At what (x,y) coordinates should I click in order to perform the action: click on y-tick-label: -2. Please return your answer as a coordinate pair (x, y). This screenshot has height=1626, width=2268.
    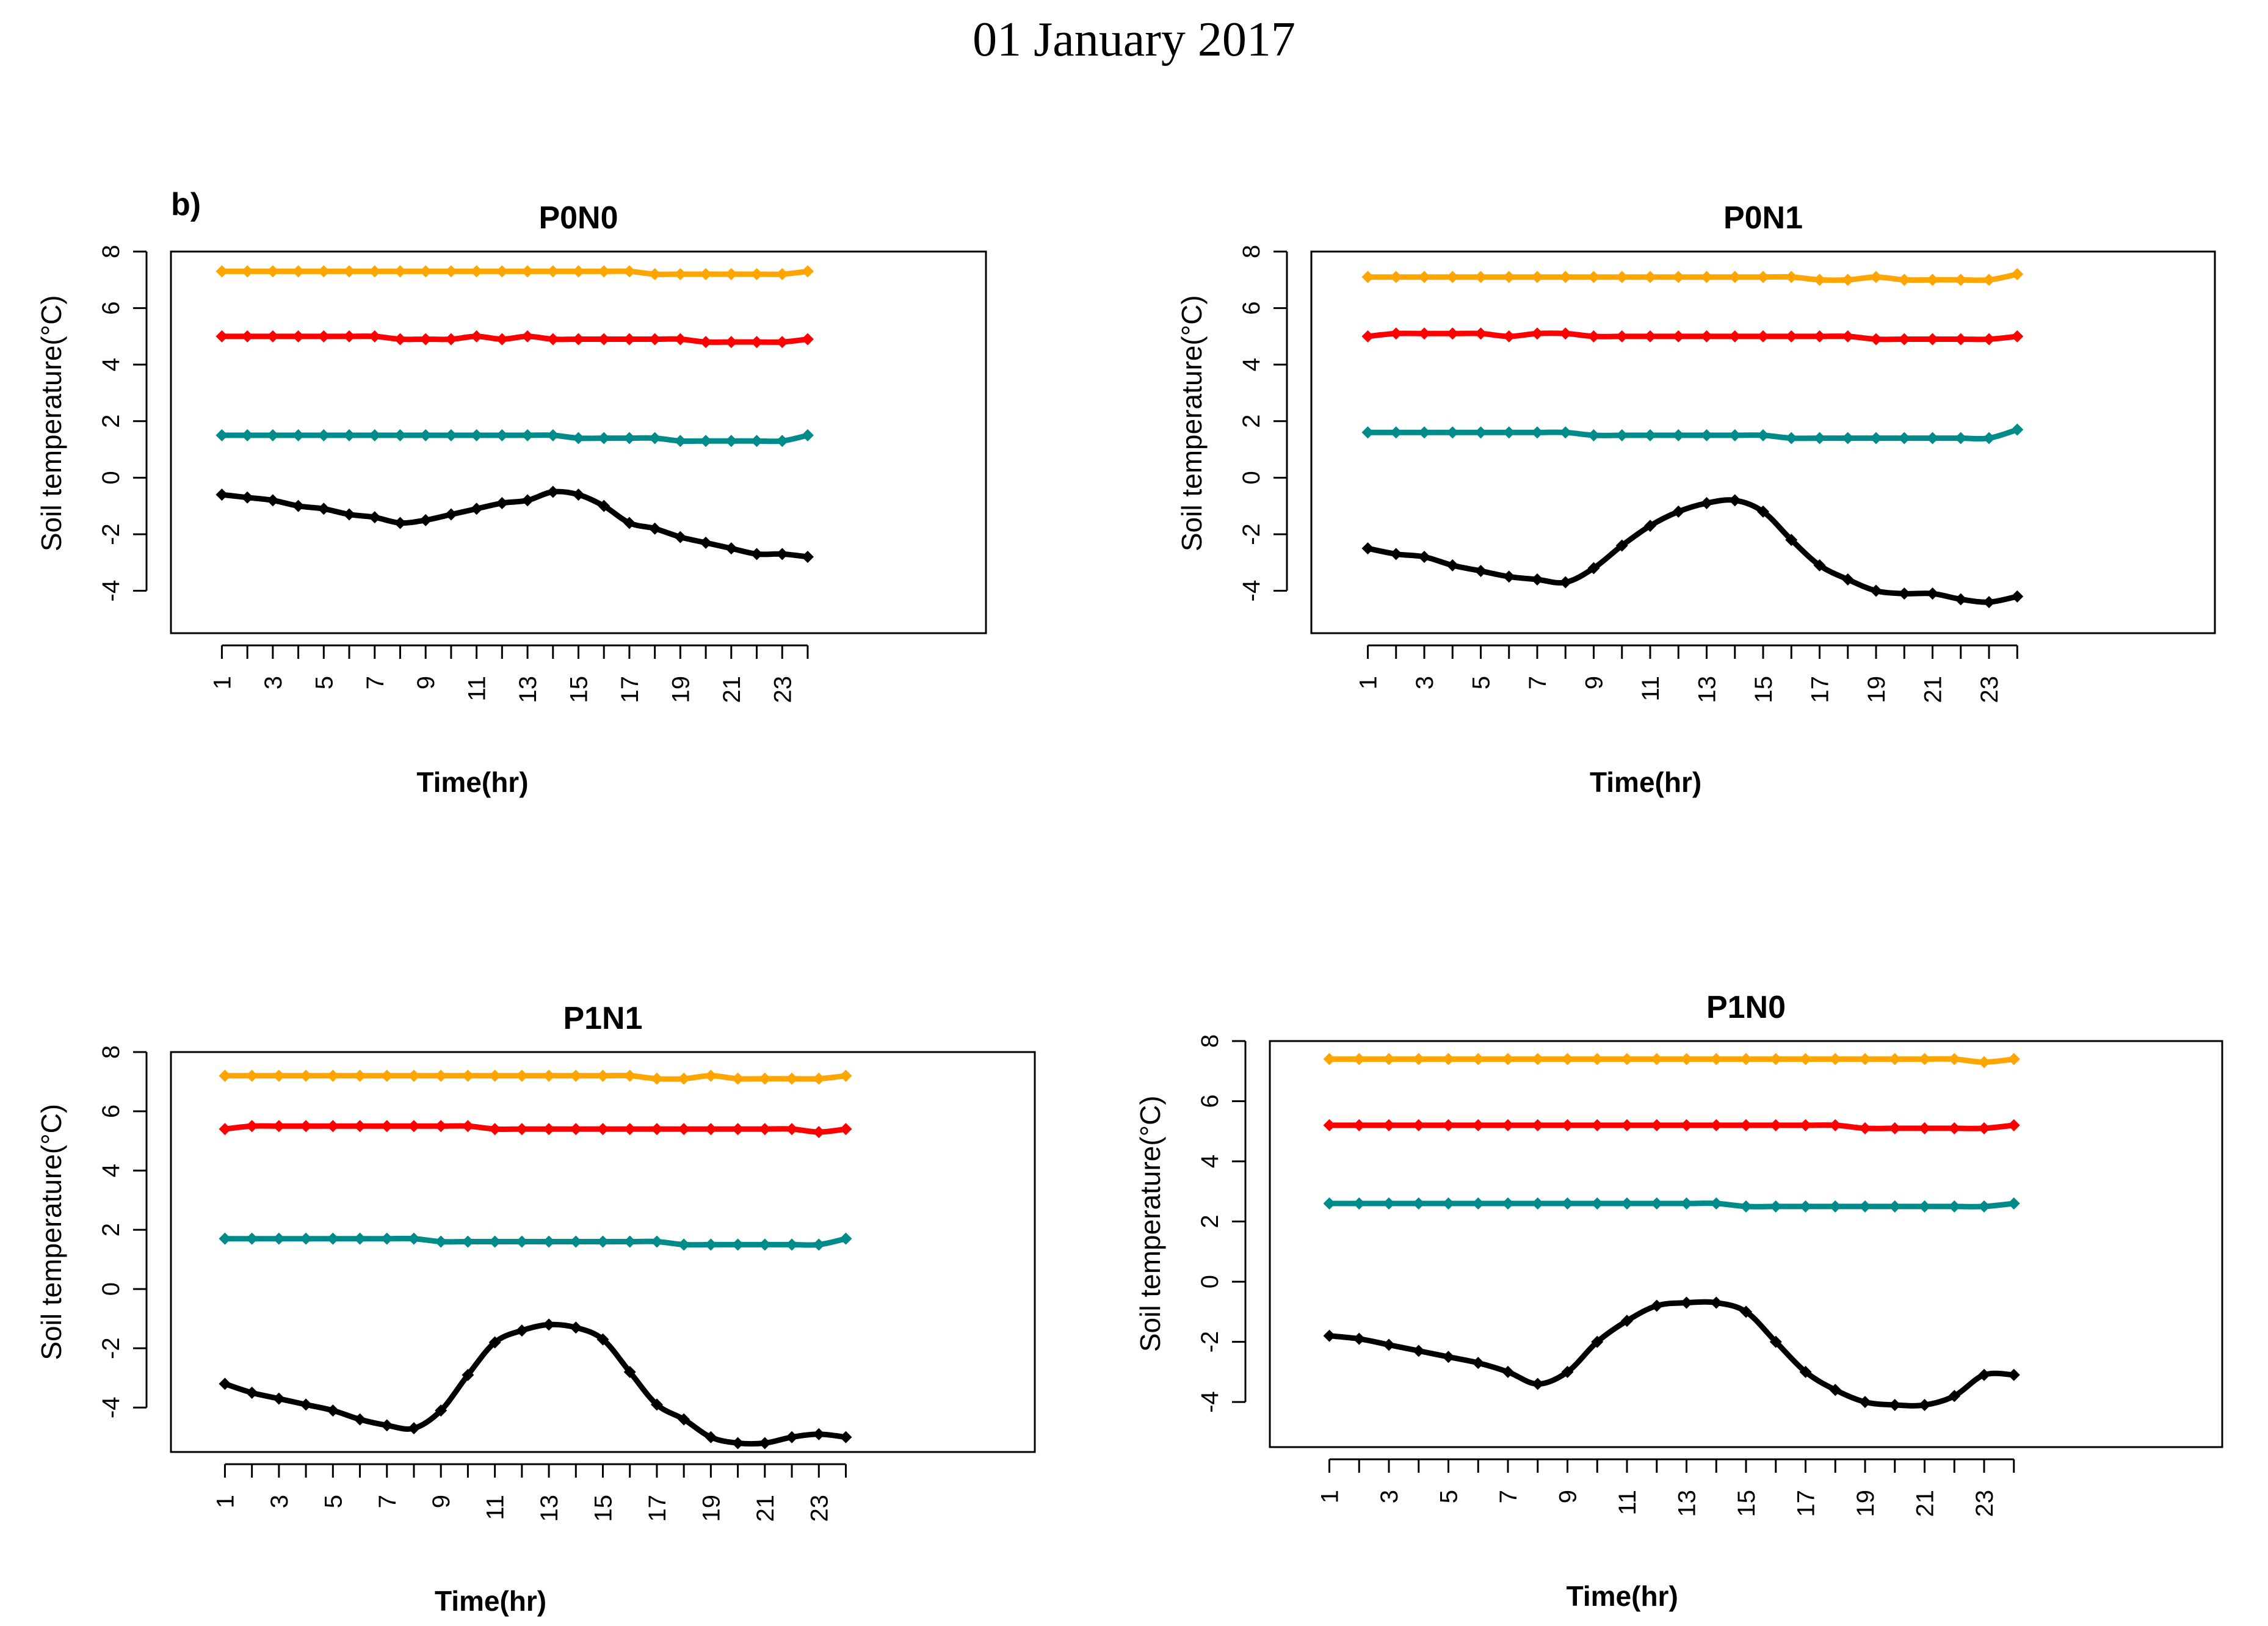
    Looking at the image, I should click on (111, 1348).